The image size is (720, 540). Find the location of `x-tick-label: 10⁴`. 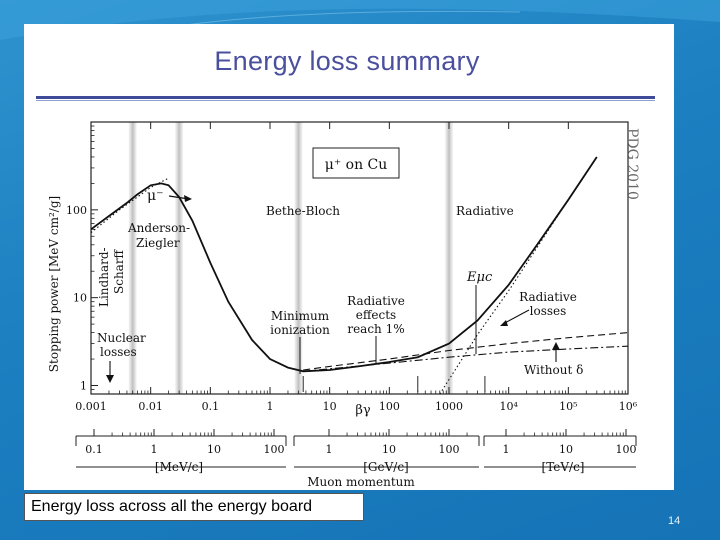

x-tick-label: 10⁴ is located at coordinates (508, 406).